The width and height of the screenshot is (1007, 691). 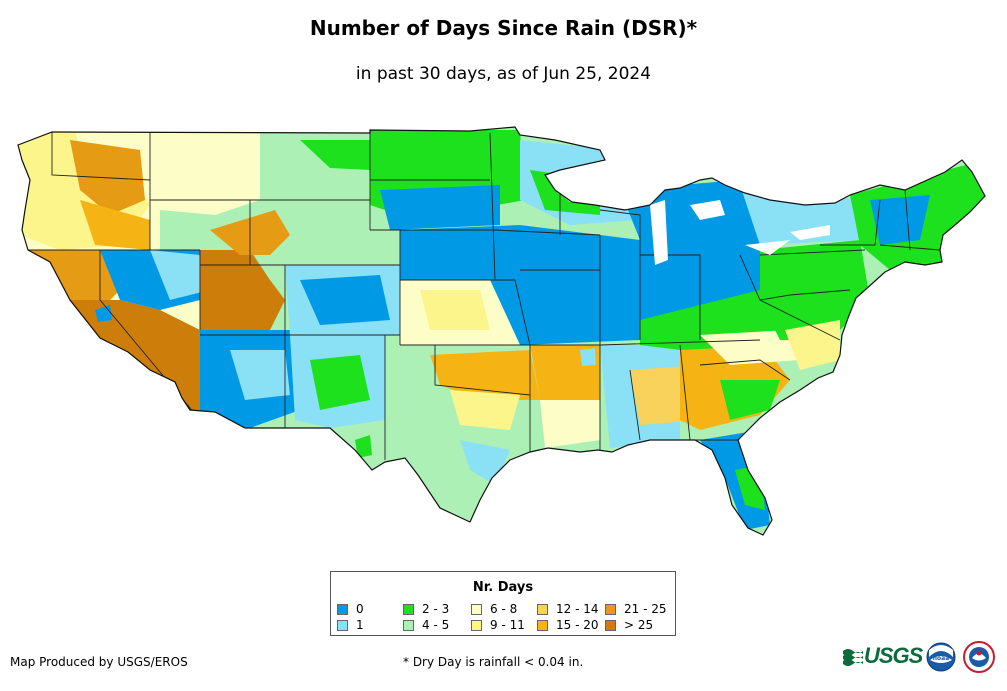 I want to click on legend-item: 6 - 8, so click(x=494, y=609).